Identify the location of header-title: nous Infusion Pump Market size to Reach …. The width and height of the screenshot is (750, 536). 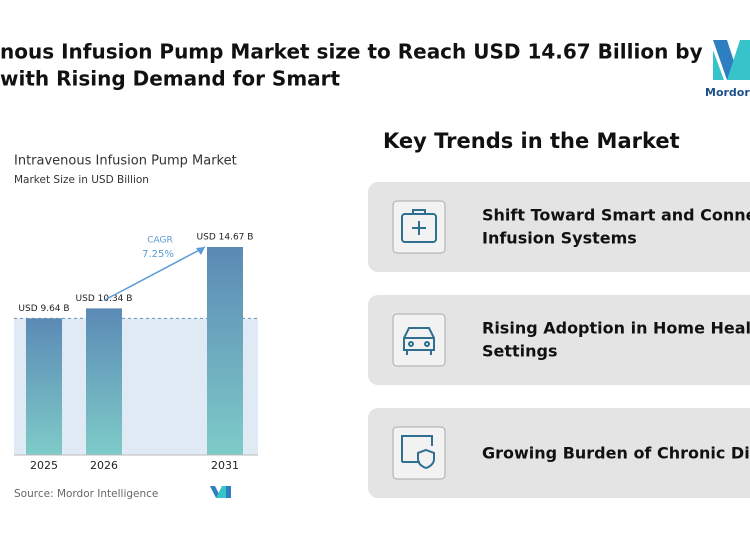
(351, 52).